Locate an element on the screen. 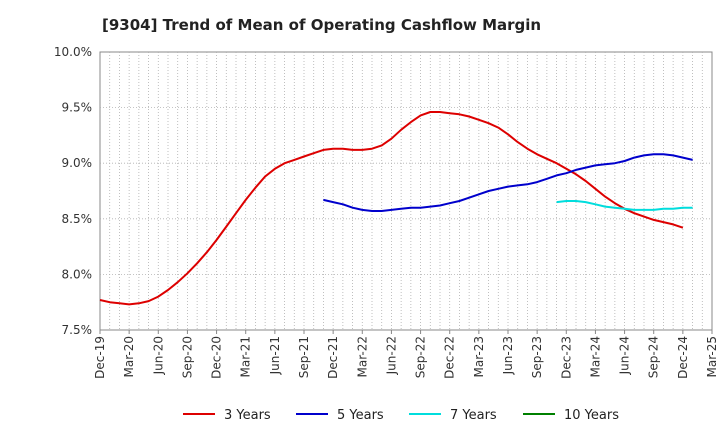  x-tick-label: Mar-24 is located at coordinates (595, 356).